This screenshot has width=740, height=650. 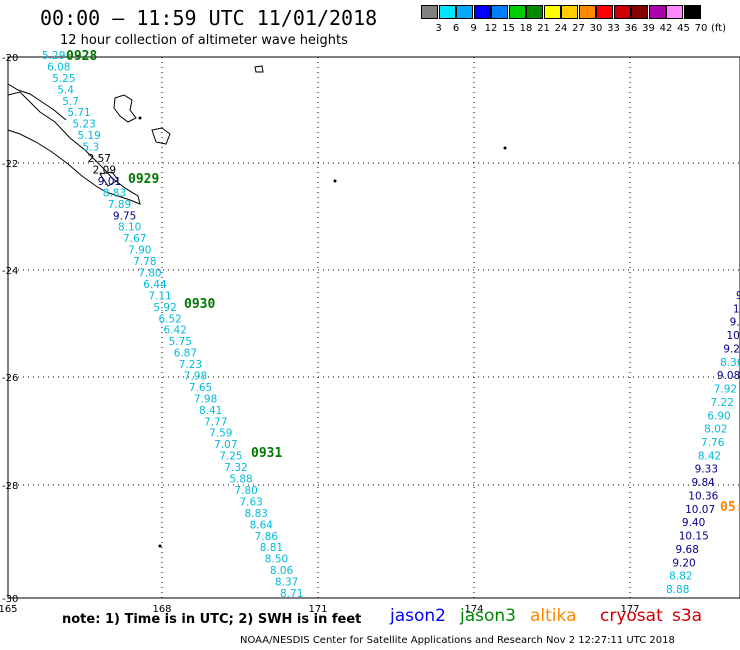 I want to click on colorbar-label: 9, so click(x=473, y=28).